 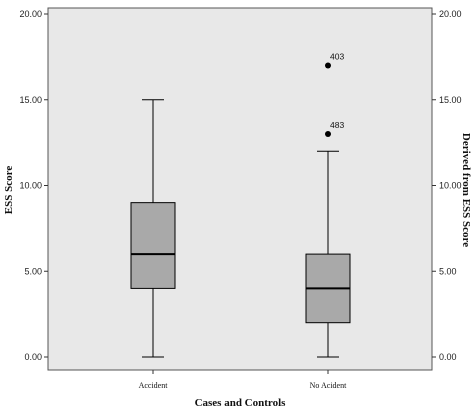 What do you see at coordinates (450, 100) in the screenshot?
I see `y-tick-label-right: 15.00` at bounding box center [450, 100].